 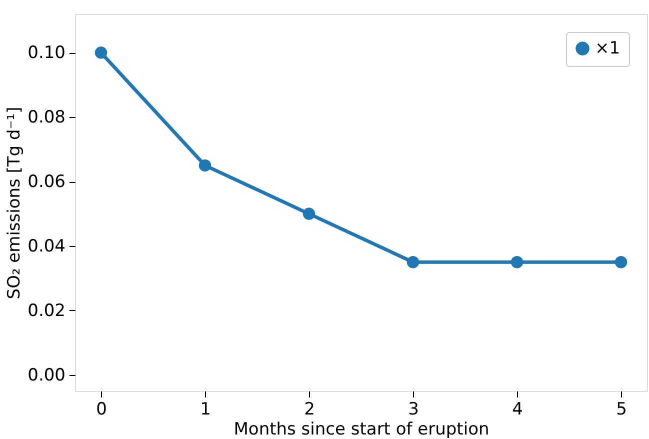 What do you see at coordinates (607, 48) in the screenshot?
I see `legend-label: ×1` at bounding box center [607, 48].